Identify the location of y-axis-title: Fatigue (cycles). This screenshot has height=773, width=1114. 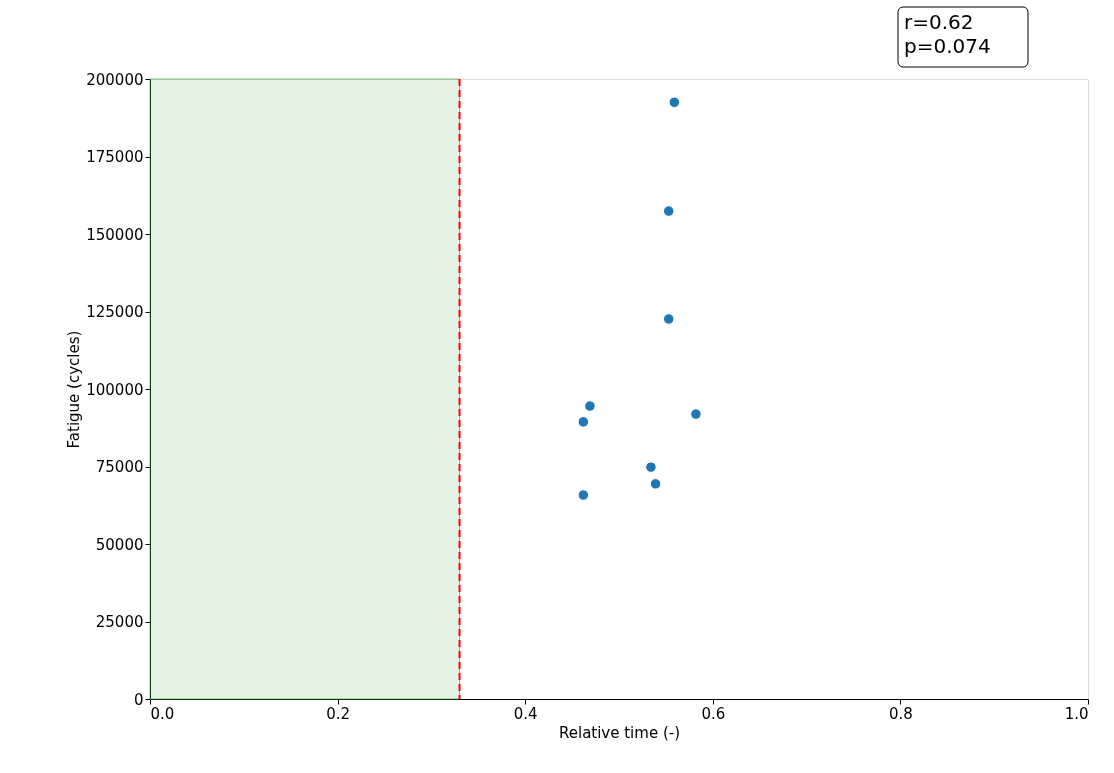
(74, 389).